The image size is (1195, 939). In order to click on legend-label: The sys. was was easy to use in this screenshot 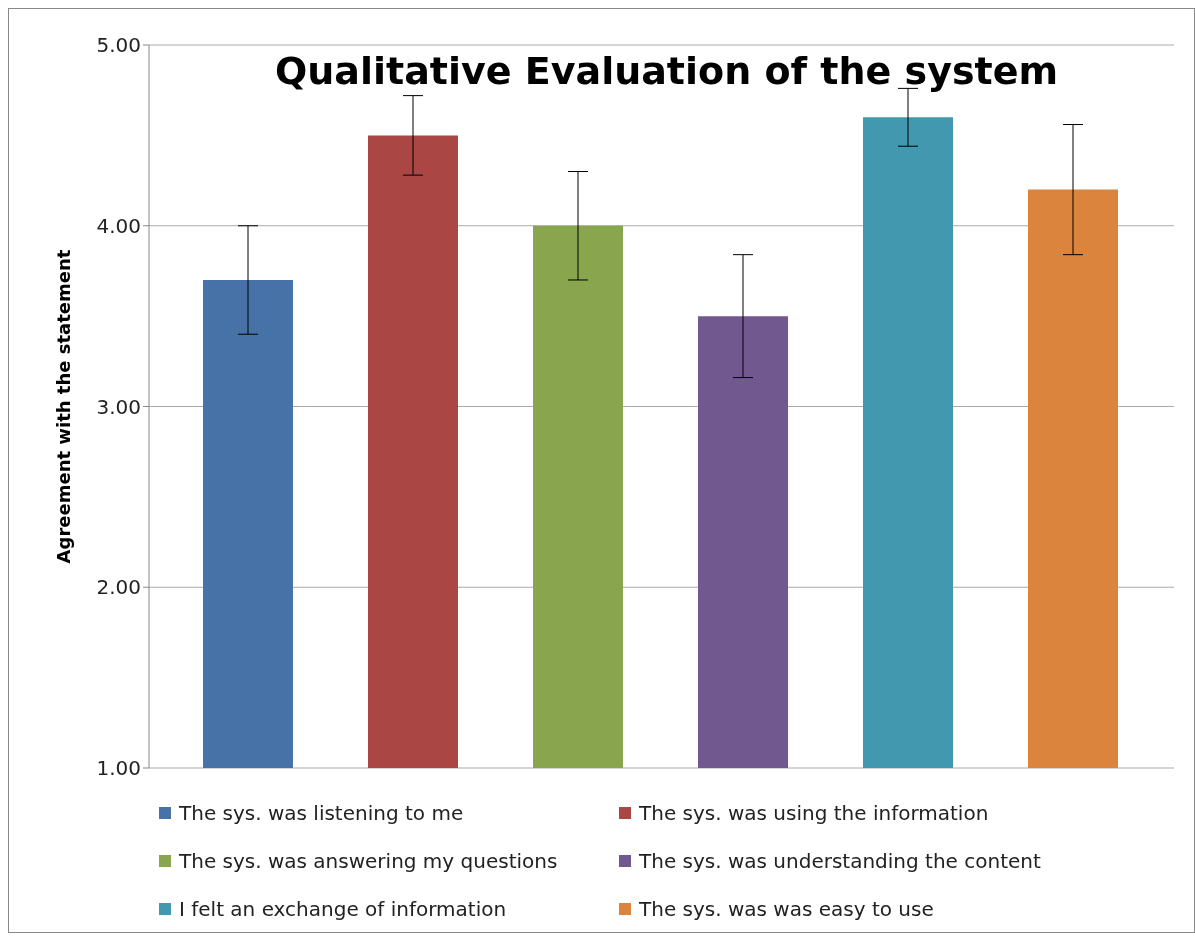, I will do `click(786, 909)`.